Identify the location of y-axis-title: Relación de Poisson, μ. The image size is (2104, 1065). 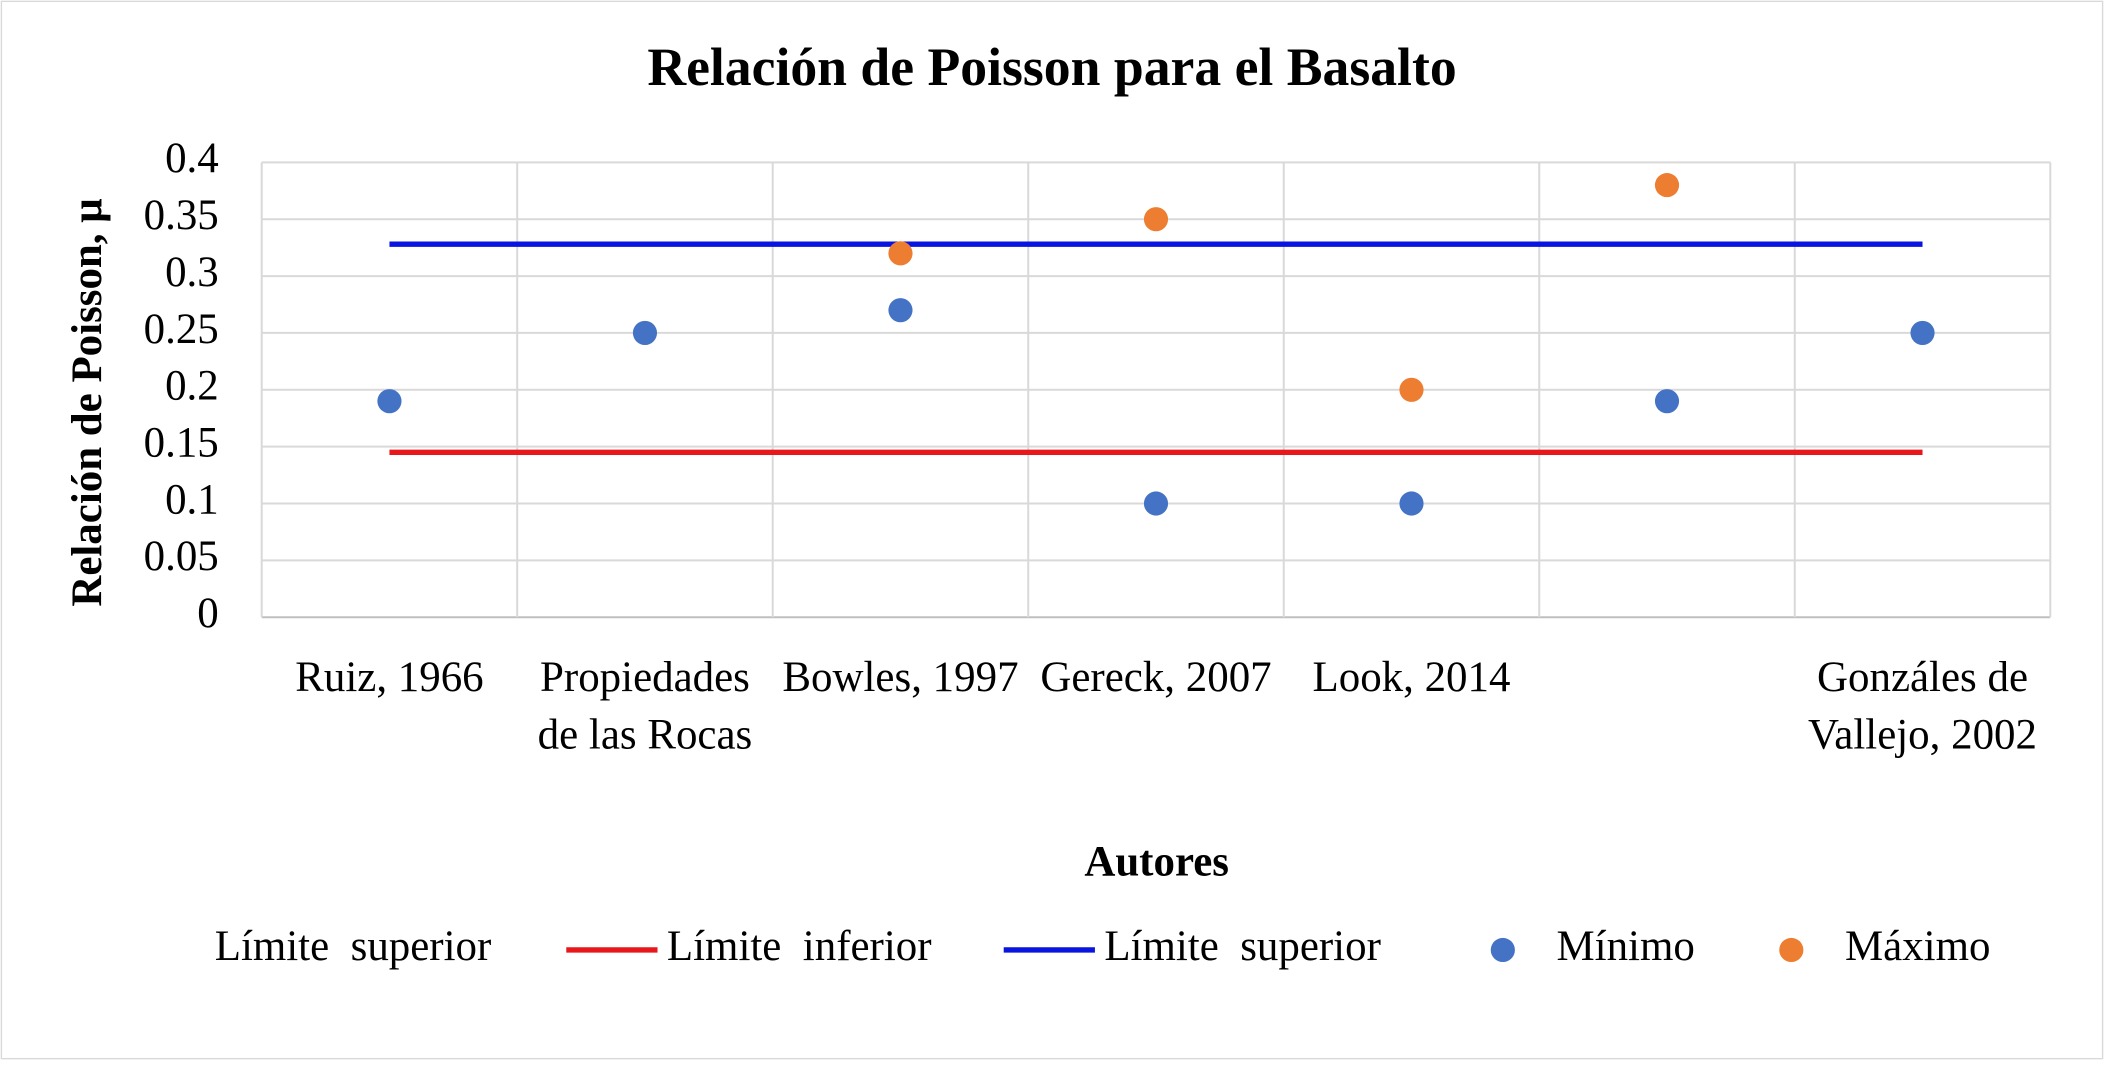
(87, 402).